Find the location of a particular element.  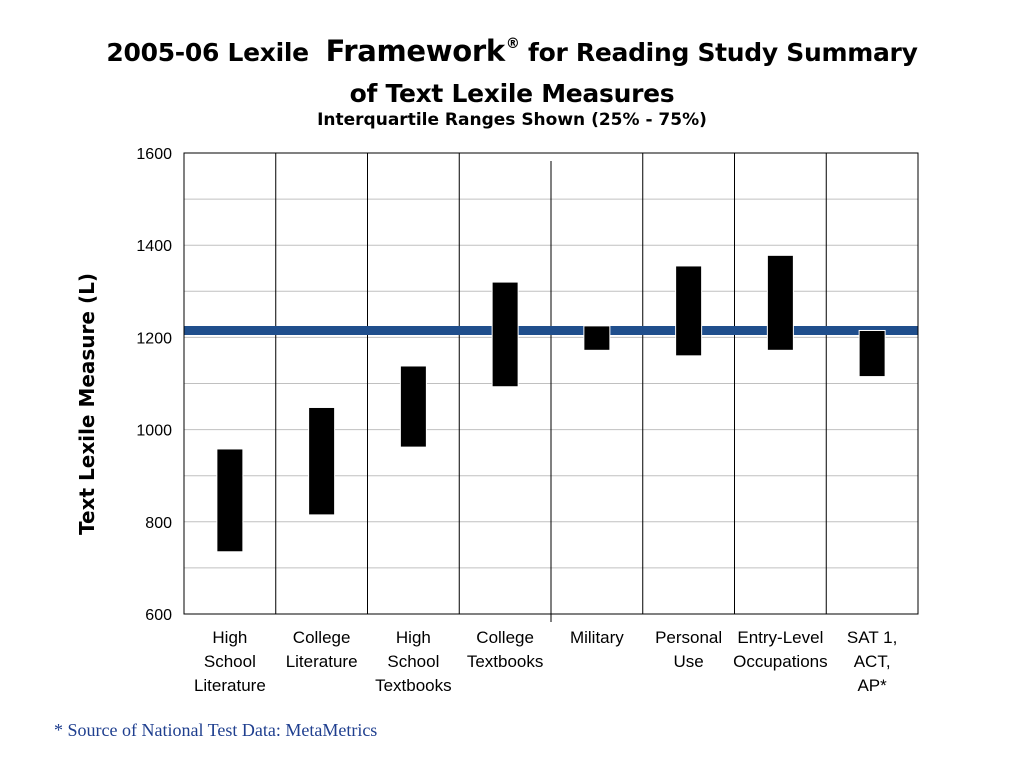

title-brand: Framework is located at coordinates (415, 51).